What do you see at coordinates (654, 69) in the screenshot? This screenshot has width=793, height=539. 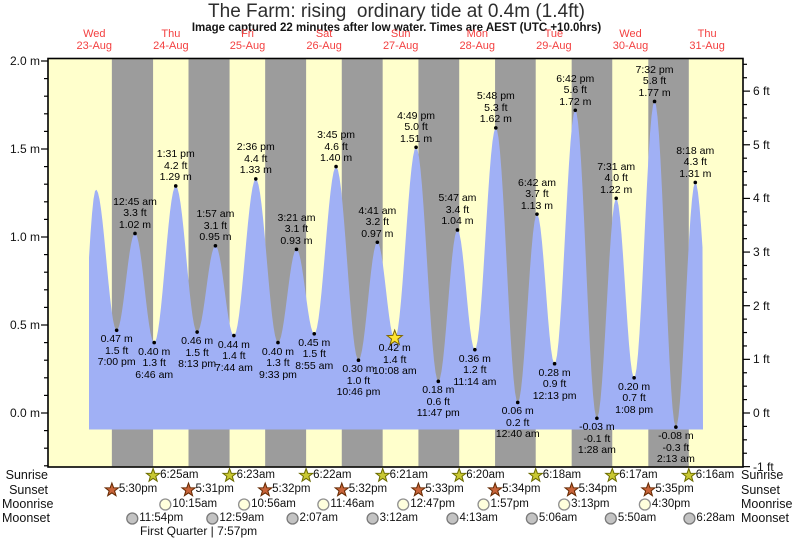 I see `tide-annotation-line: 7:32 pm` at bounding box center [654, 69].